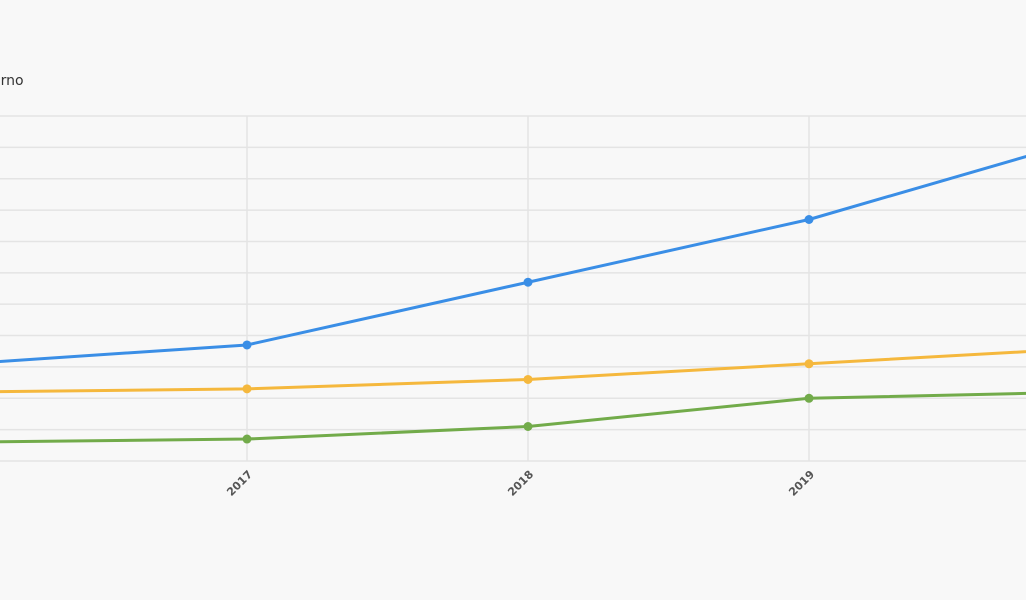 This screenshot has width=1026, height=600. What do you see at coordinates (12, 81) in the screenshot?
I see `legend-item-label: orno` at bounding box center [12, 81].